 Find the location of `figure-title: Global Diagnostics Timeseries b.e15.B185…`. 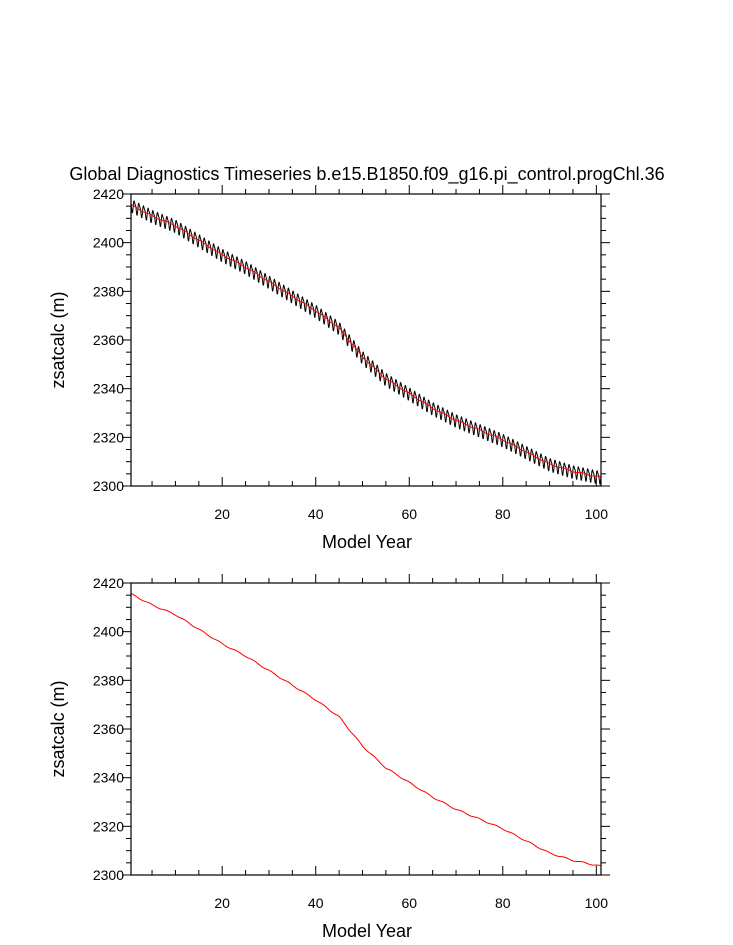

figure-title: Global Diagnostics Timeseries b.e15.B185… is located at coordinates (366, 174).